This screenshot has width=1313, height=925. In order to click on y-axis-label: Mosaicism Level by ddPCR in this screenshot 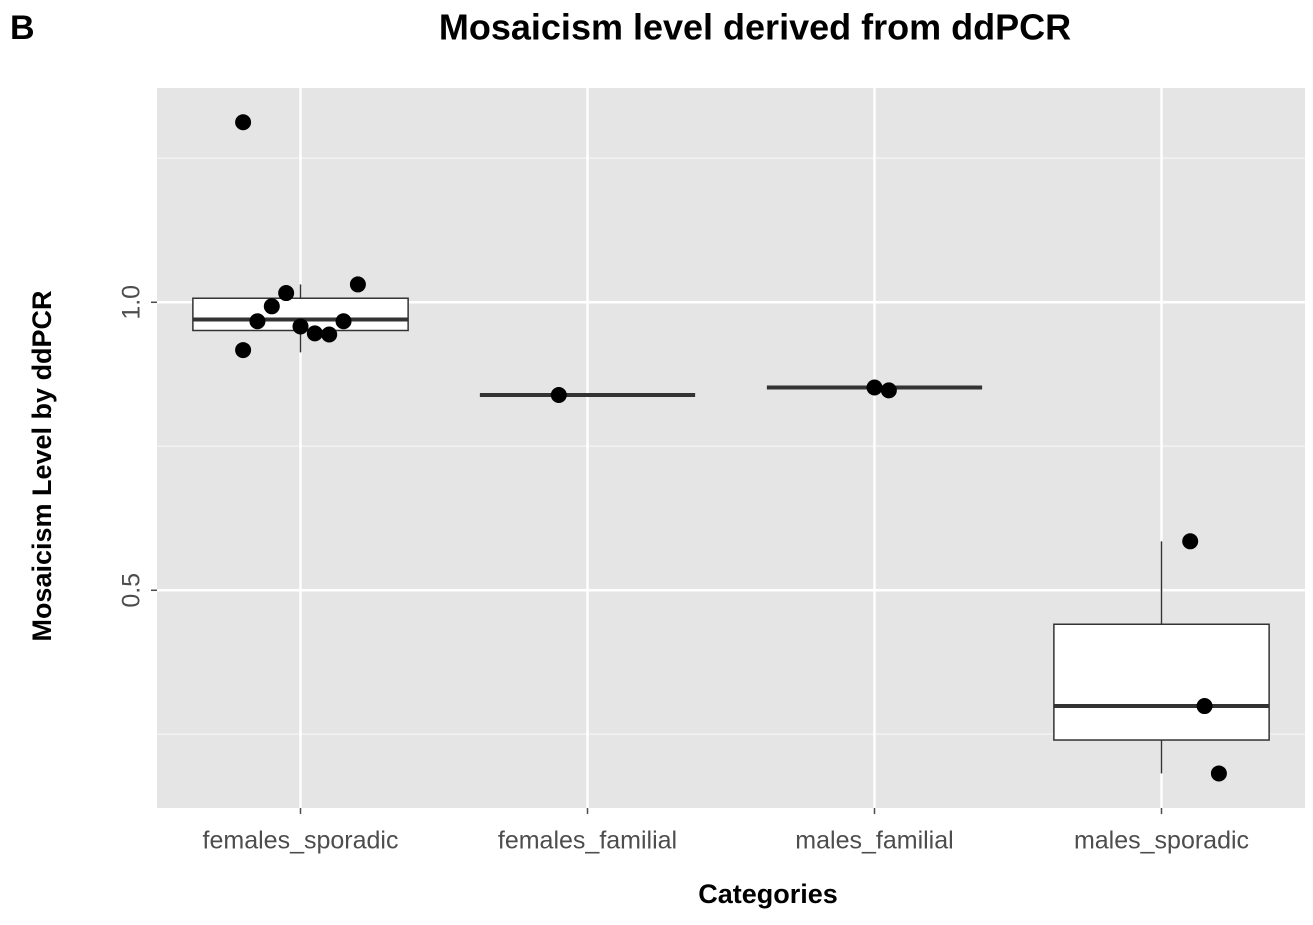, I will do `click(42, 465)`.